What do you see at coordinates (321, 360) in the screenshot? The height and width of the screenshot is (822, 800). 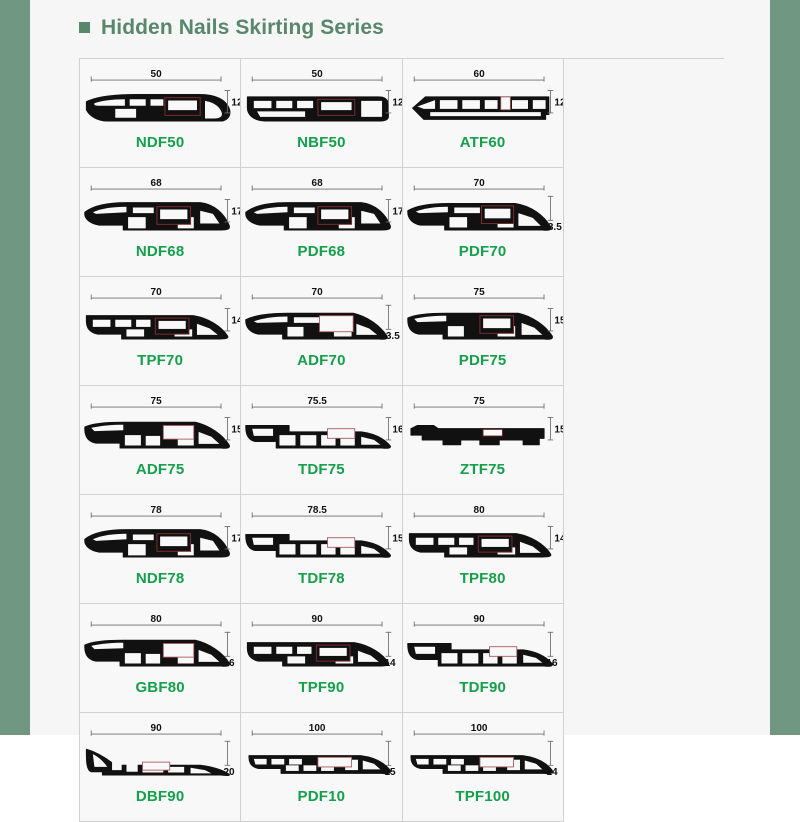 I see `product-code-label: ADF70` at bounding box center [321, 360].